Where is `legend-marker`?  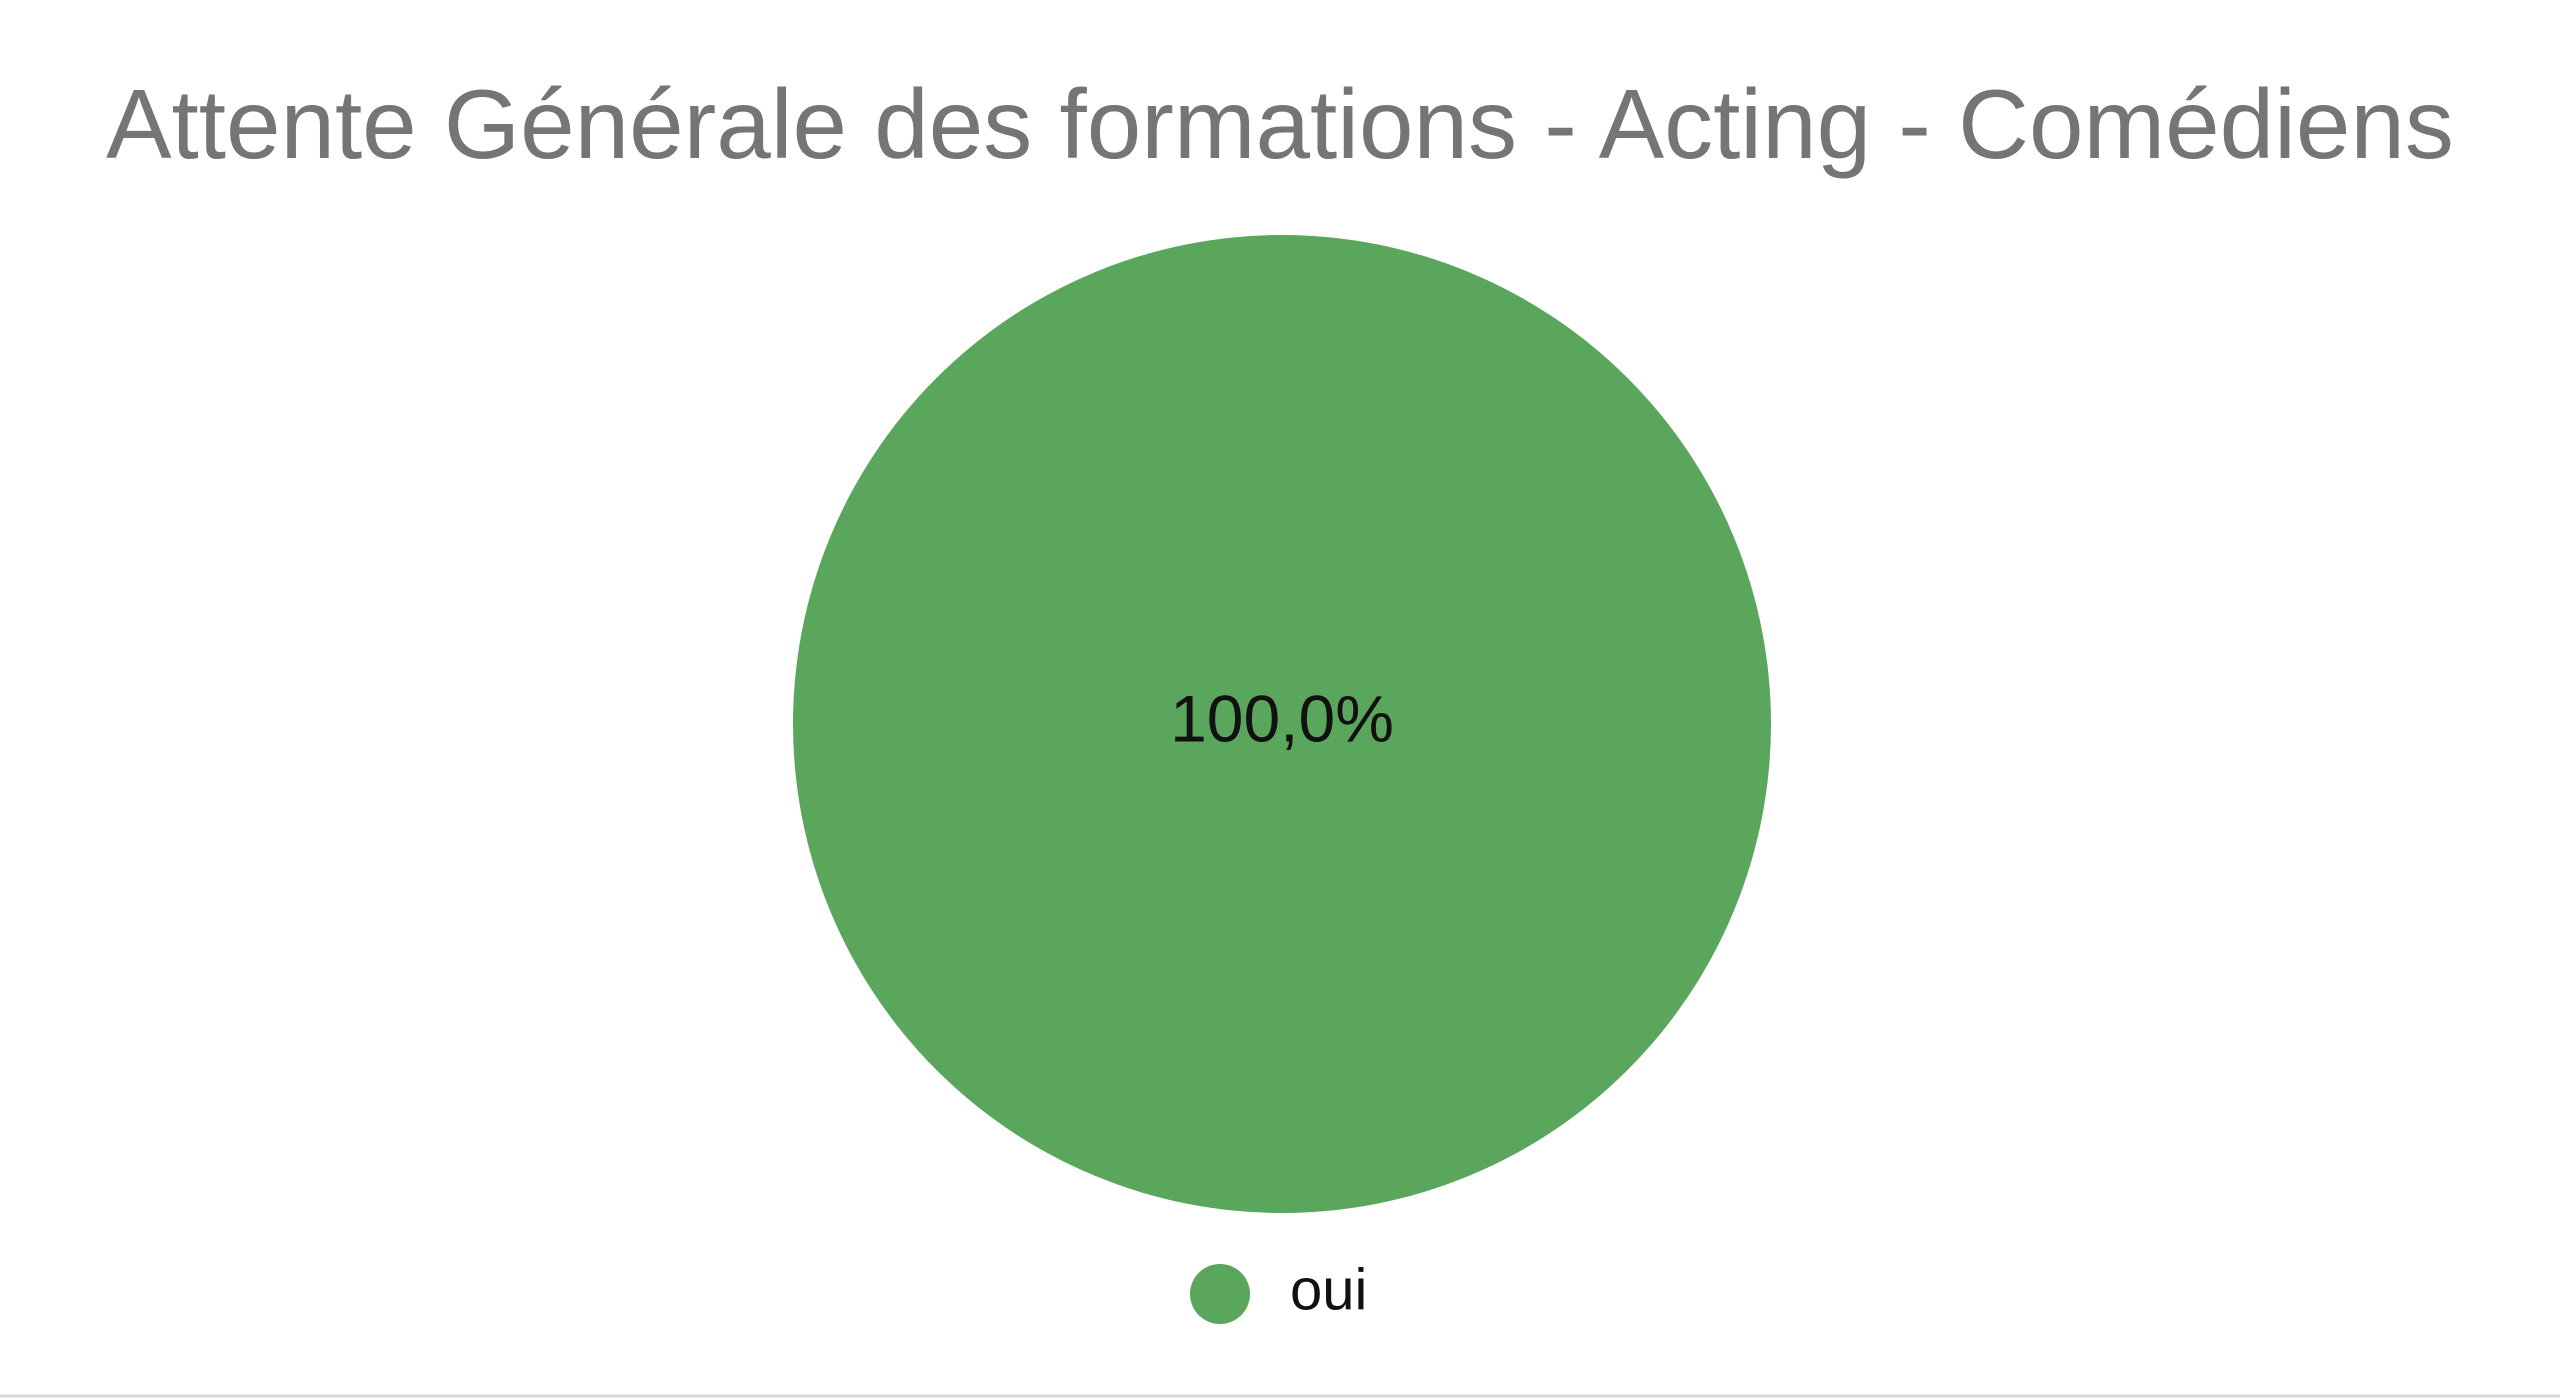
legend-marker is located at coordinates (1220, 1294).